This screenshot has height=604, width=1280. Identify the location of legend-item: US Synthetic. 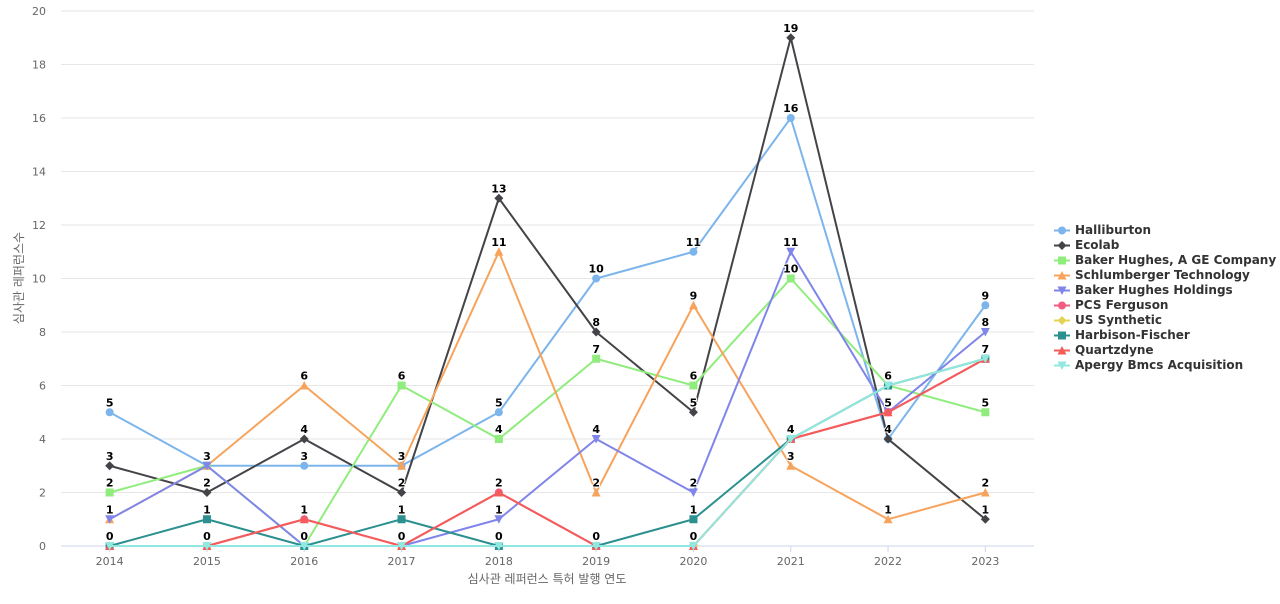
(1167, 320).